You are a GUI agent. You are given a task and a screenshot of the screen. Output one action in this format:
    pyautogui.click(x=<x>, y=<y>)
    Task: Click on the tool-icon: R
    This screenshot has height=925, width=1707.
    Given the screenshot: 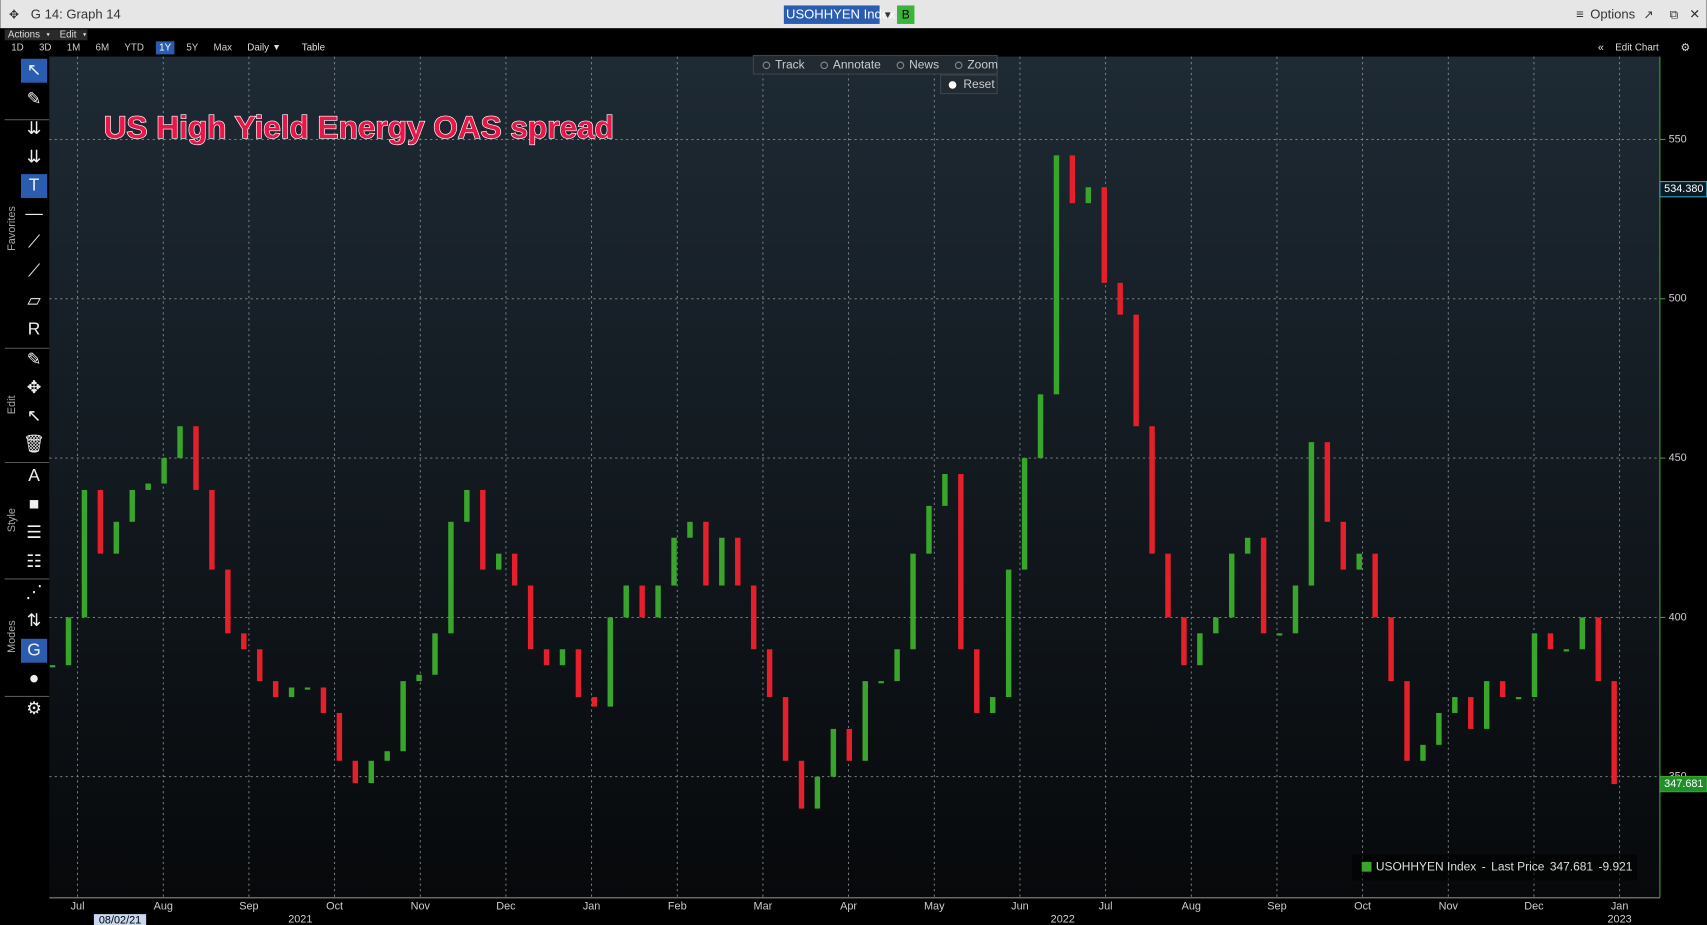 What is the action you would take?
    pyautogui.click(x=34, y=328)
    